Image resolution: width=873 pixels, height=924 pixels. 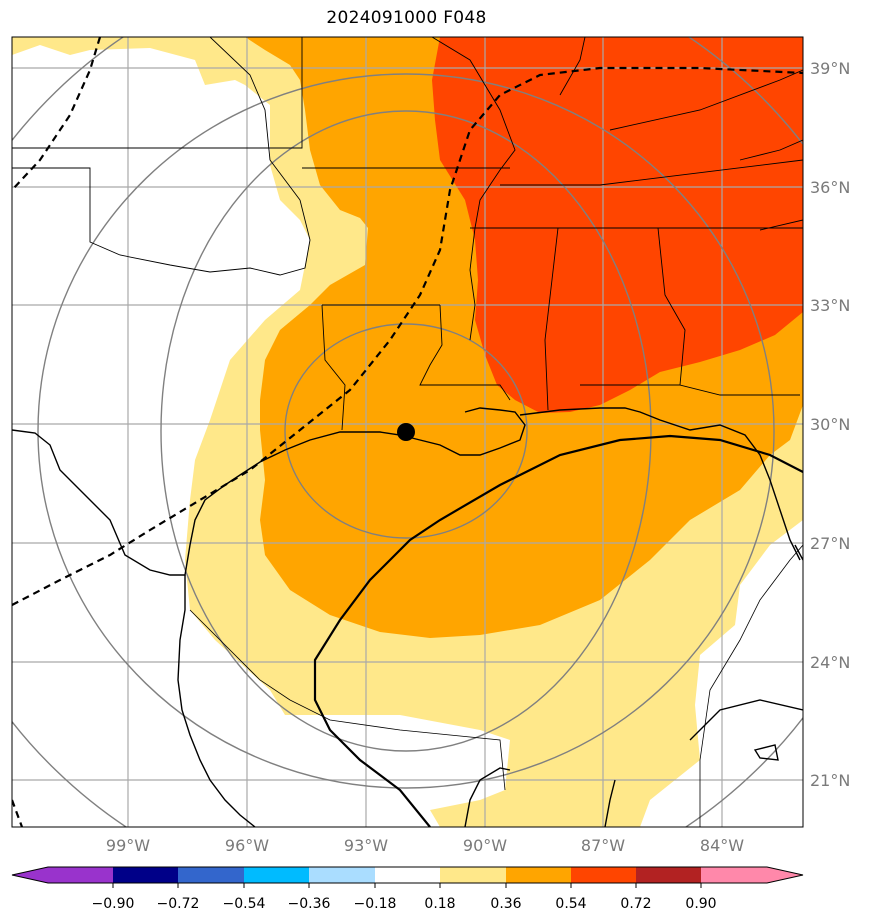 What do you see at coordinates (485, 845) in the screenshot?
I see `lon-label: 90°W` at bounding box center [485, 845].